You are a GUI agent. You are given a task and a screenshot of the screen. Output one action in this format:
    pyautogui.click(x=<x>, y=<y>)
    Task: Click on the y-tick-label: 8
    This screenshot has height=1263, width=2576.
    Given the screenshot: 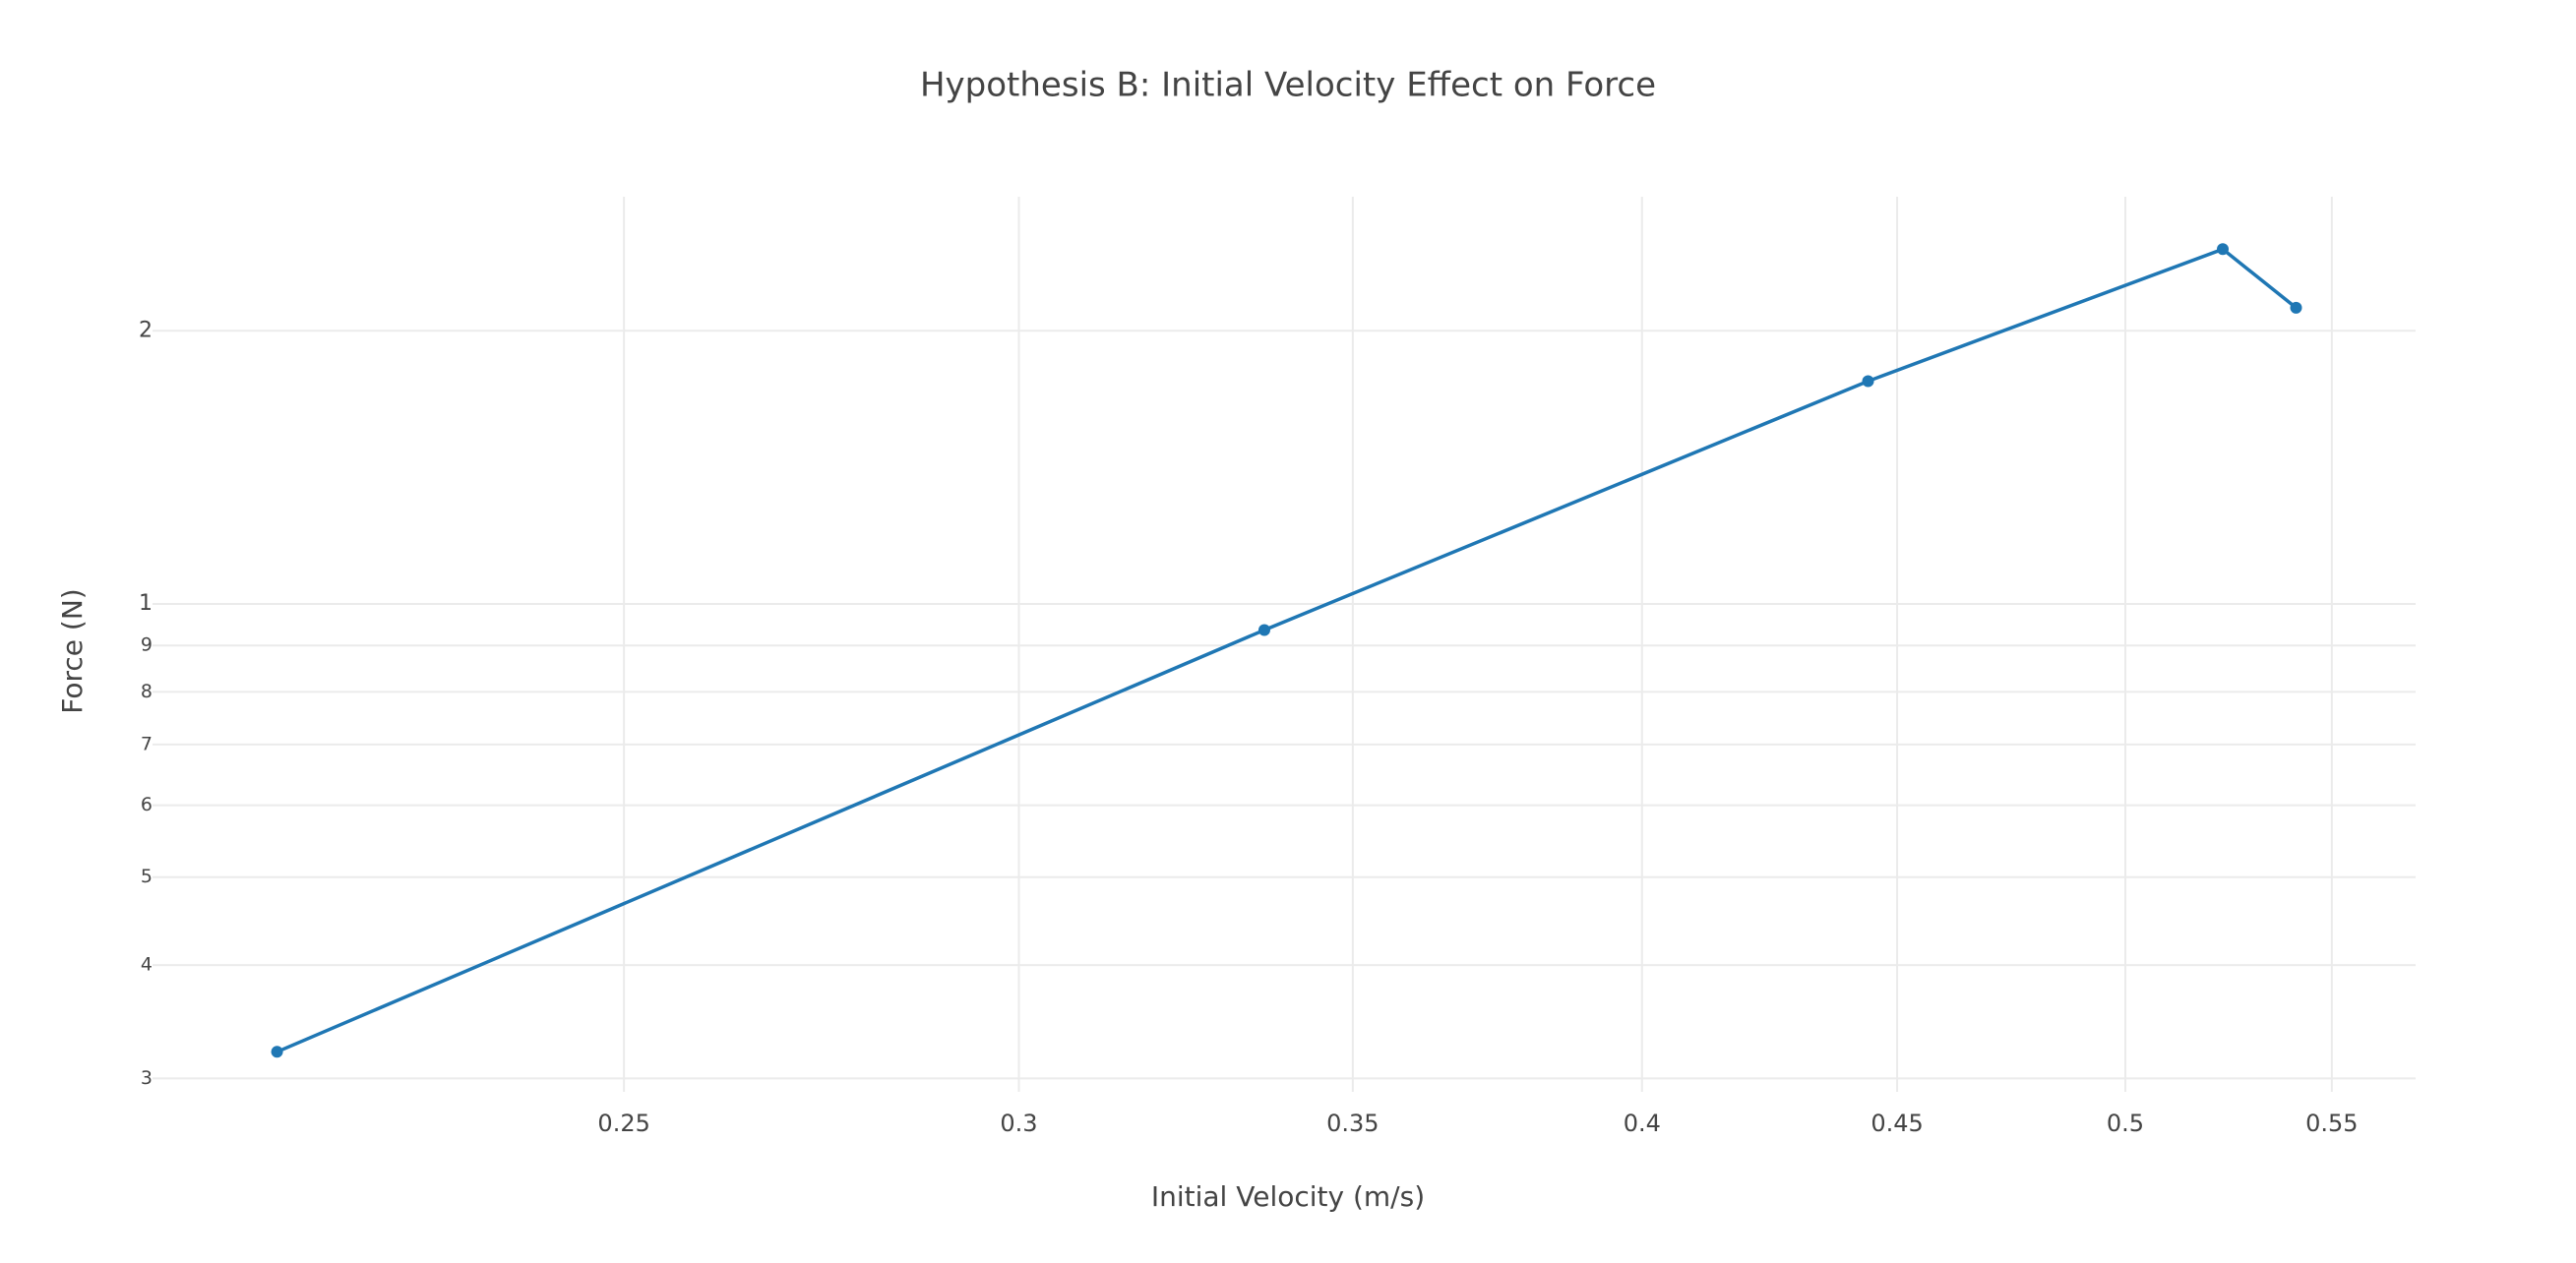 What is the action you would take?
    pyautogui.click(x=147, y=691)
    